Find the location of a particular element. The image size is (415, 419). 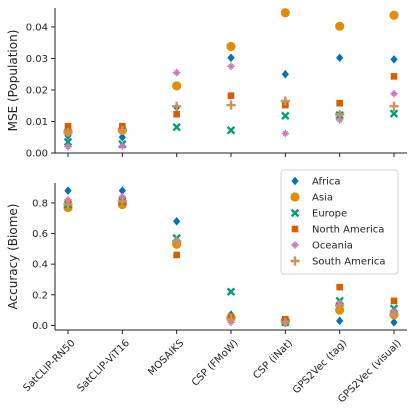

y-tick-label: 0.03 is located at coordinates (37, 59).